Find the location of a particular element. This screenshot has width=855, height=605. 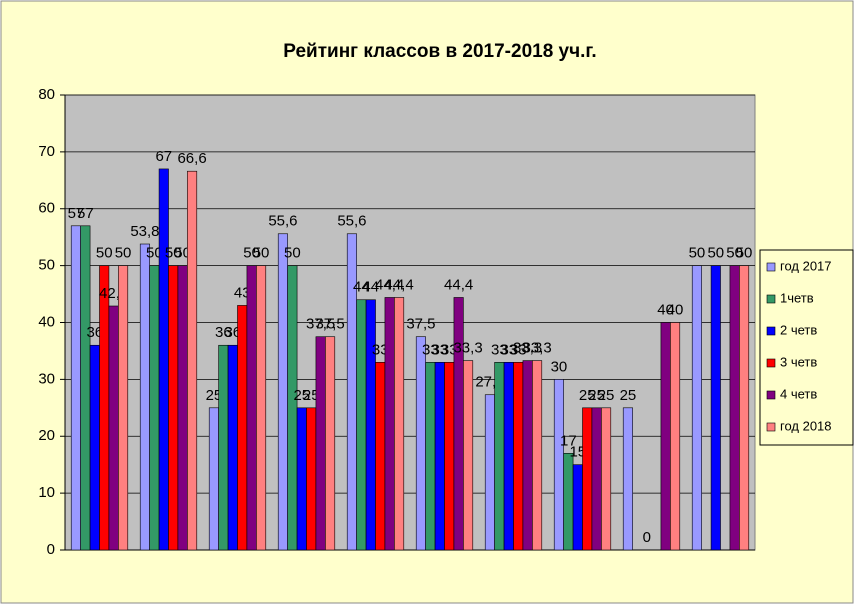

y-tick-label: 30 is located at coordinates (46, 378).